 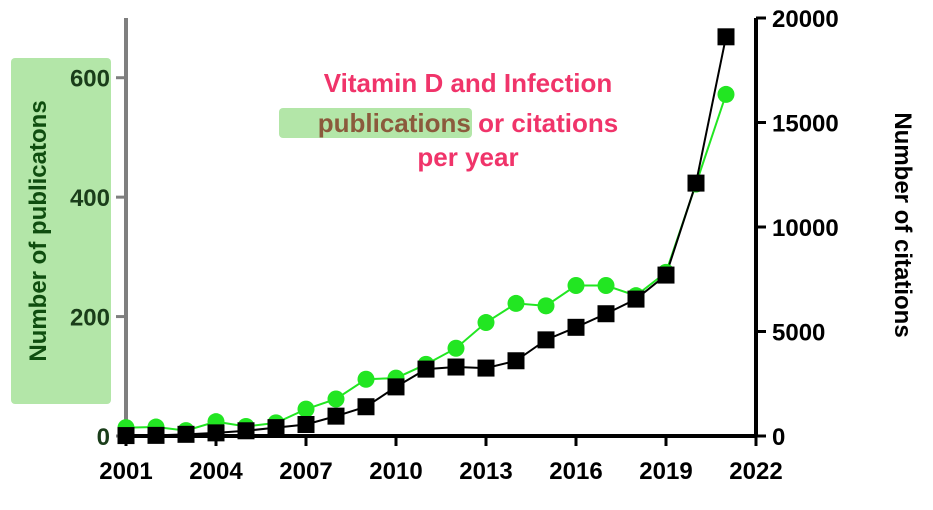 I want to click on left-y-tick-label: 200, so click(x=90, y=318).